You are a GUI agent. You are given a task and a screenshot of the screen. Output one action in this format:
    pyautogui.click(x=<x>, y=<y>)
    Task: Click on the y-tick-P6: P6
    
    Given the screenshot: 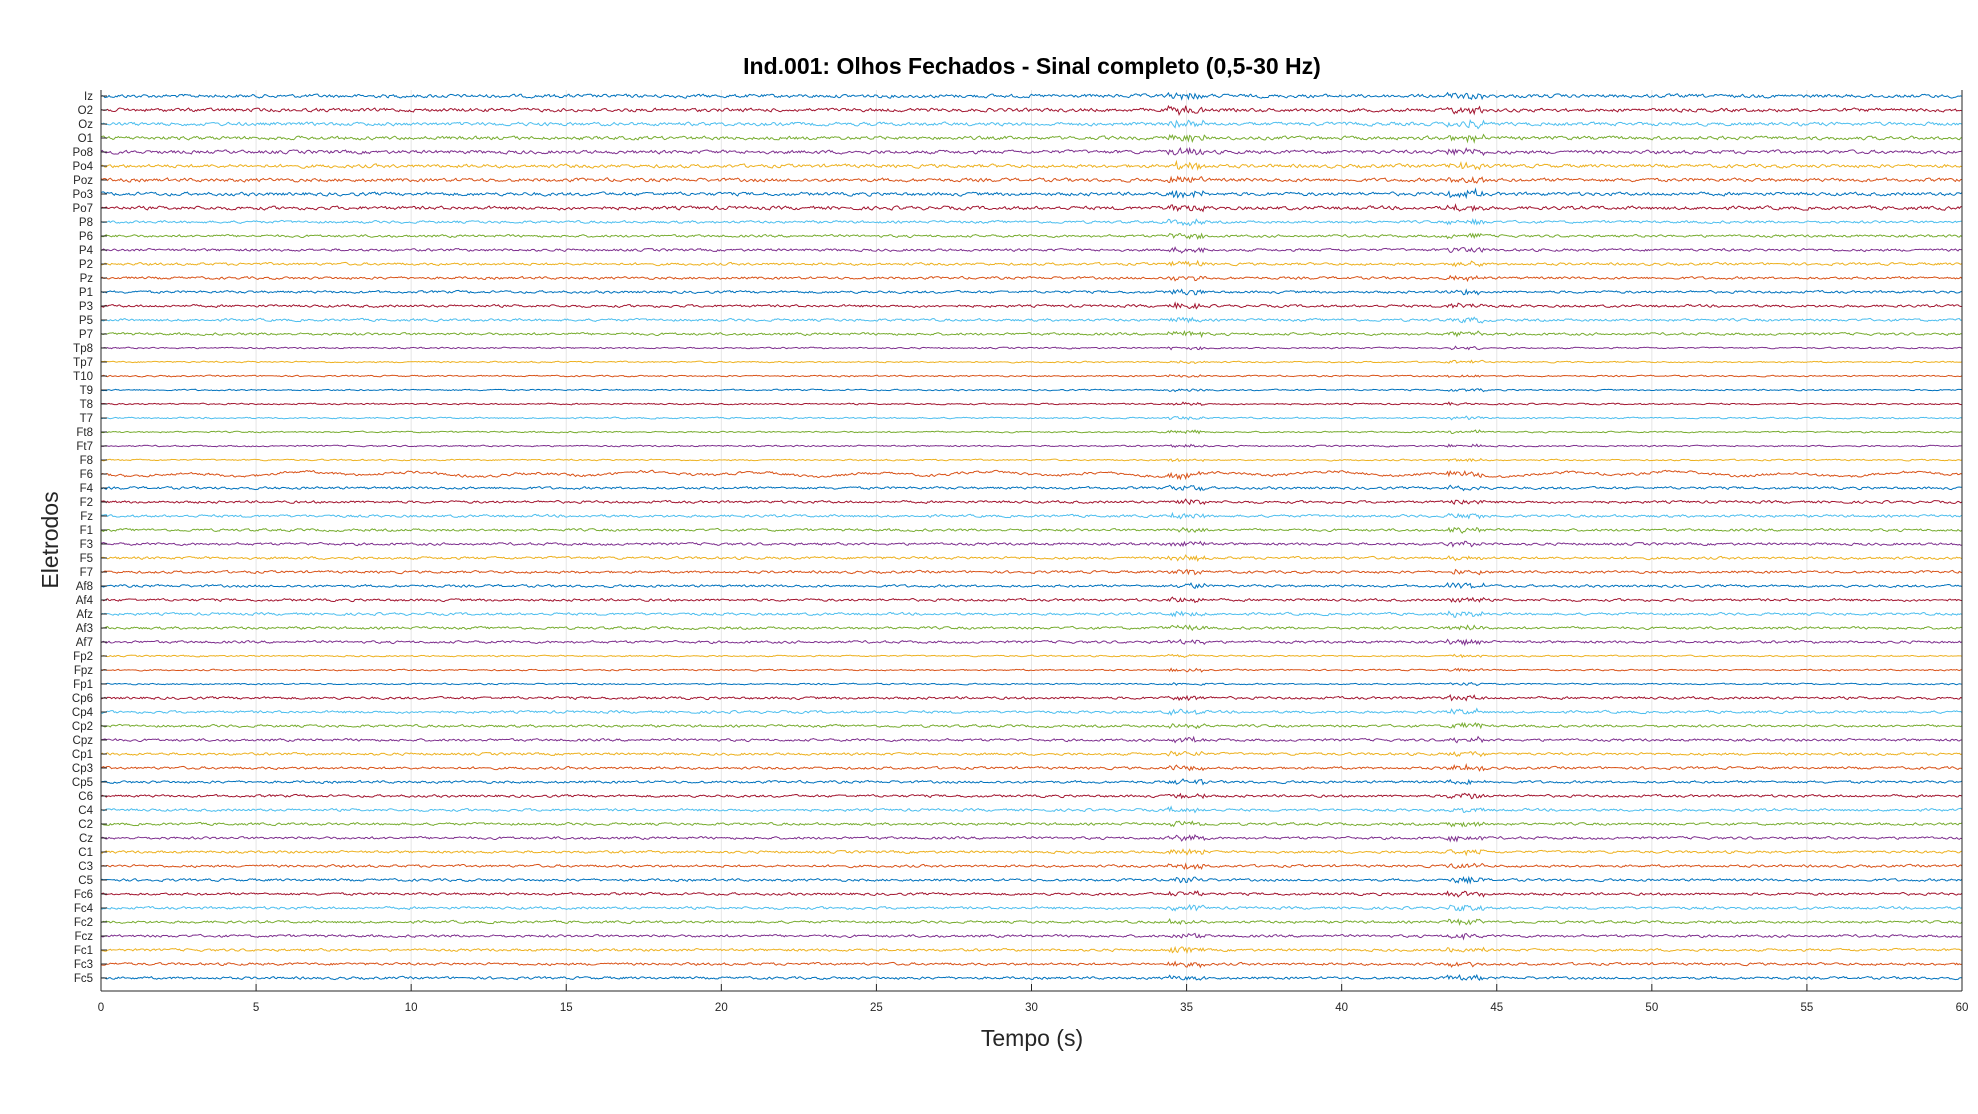 What is the action you would take?
    pyautogui.click(x=86, y=237)
    